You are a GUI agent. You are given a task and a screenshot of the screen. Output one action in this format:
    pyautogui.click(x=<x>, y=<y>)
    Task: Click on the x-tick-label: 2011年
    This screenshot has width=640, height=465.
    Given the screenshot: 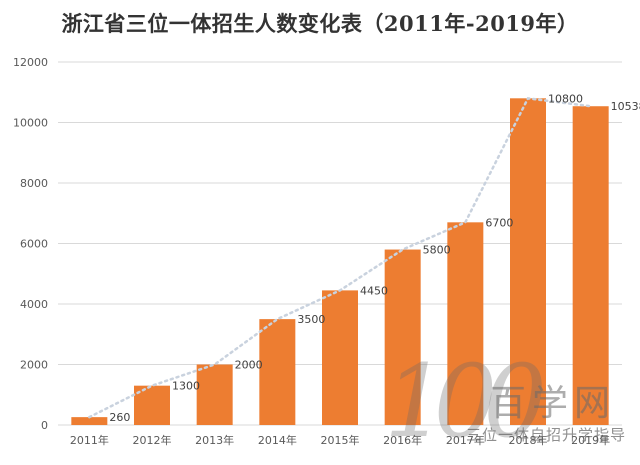 What is the action you would take?
    pyautogui.click(x=89, y=440)
    